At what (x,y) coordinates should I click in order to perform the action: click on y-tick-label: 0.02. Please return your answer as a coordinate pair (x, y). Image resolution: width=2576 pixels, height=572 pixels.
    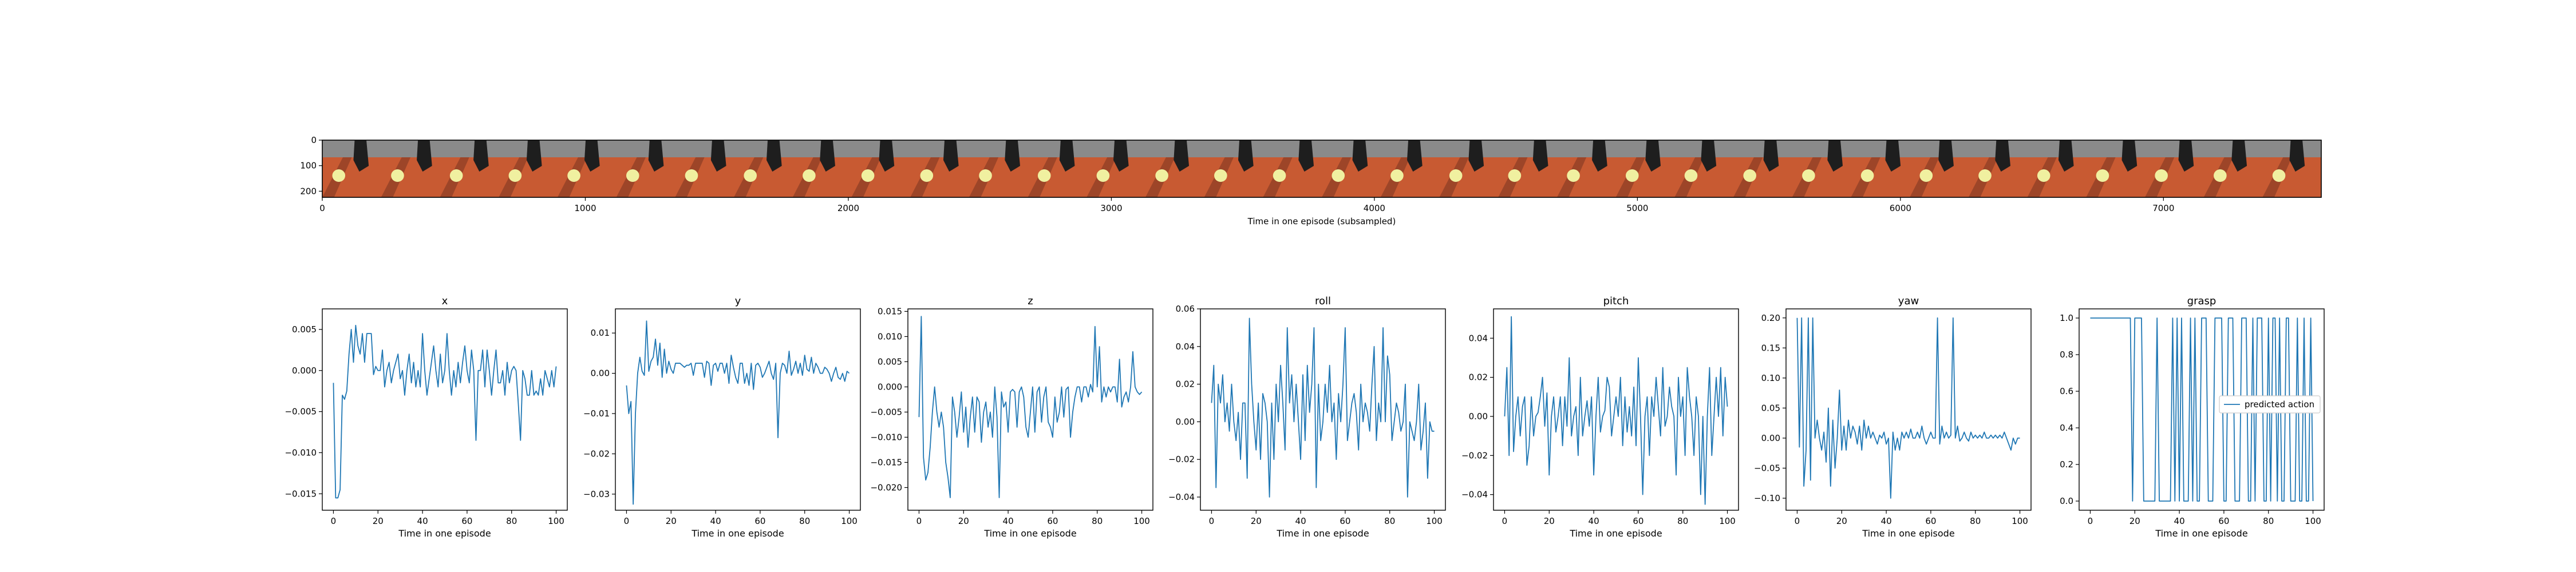
    Looking at the image, I should click on (1478, 377).